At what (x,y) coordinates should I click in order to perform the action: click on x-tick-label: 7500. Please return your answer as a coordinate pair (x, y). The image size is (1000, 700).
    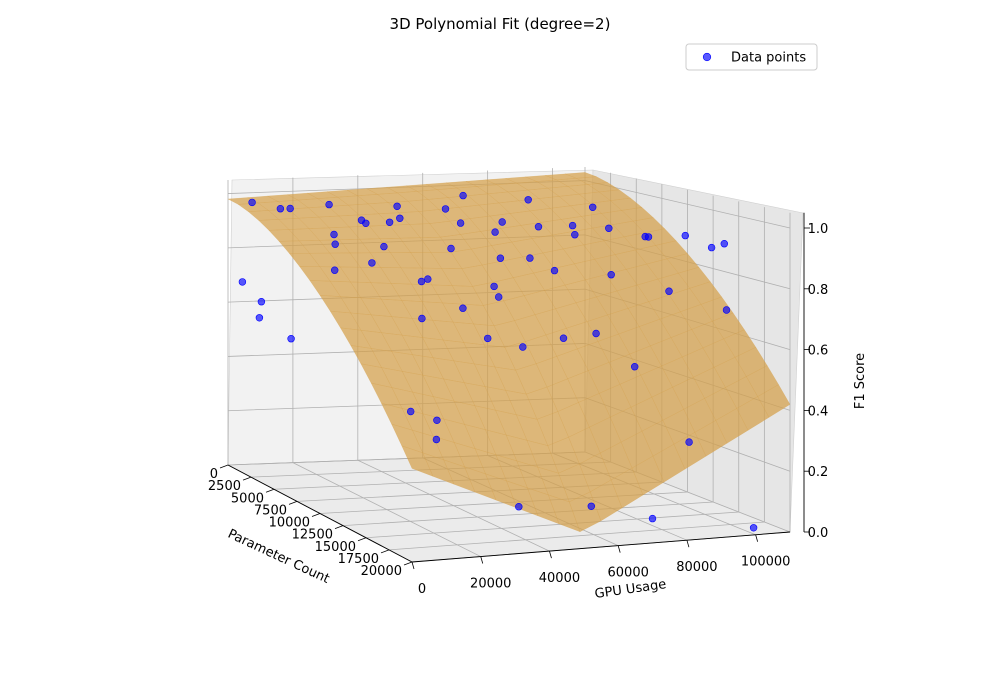
    Looking at the image, I should click on (270, 510).